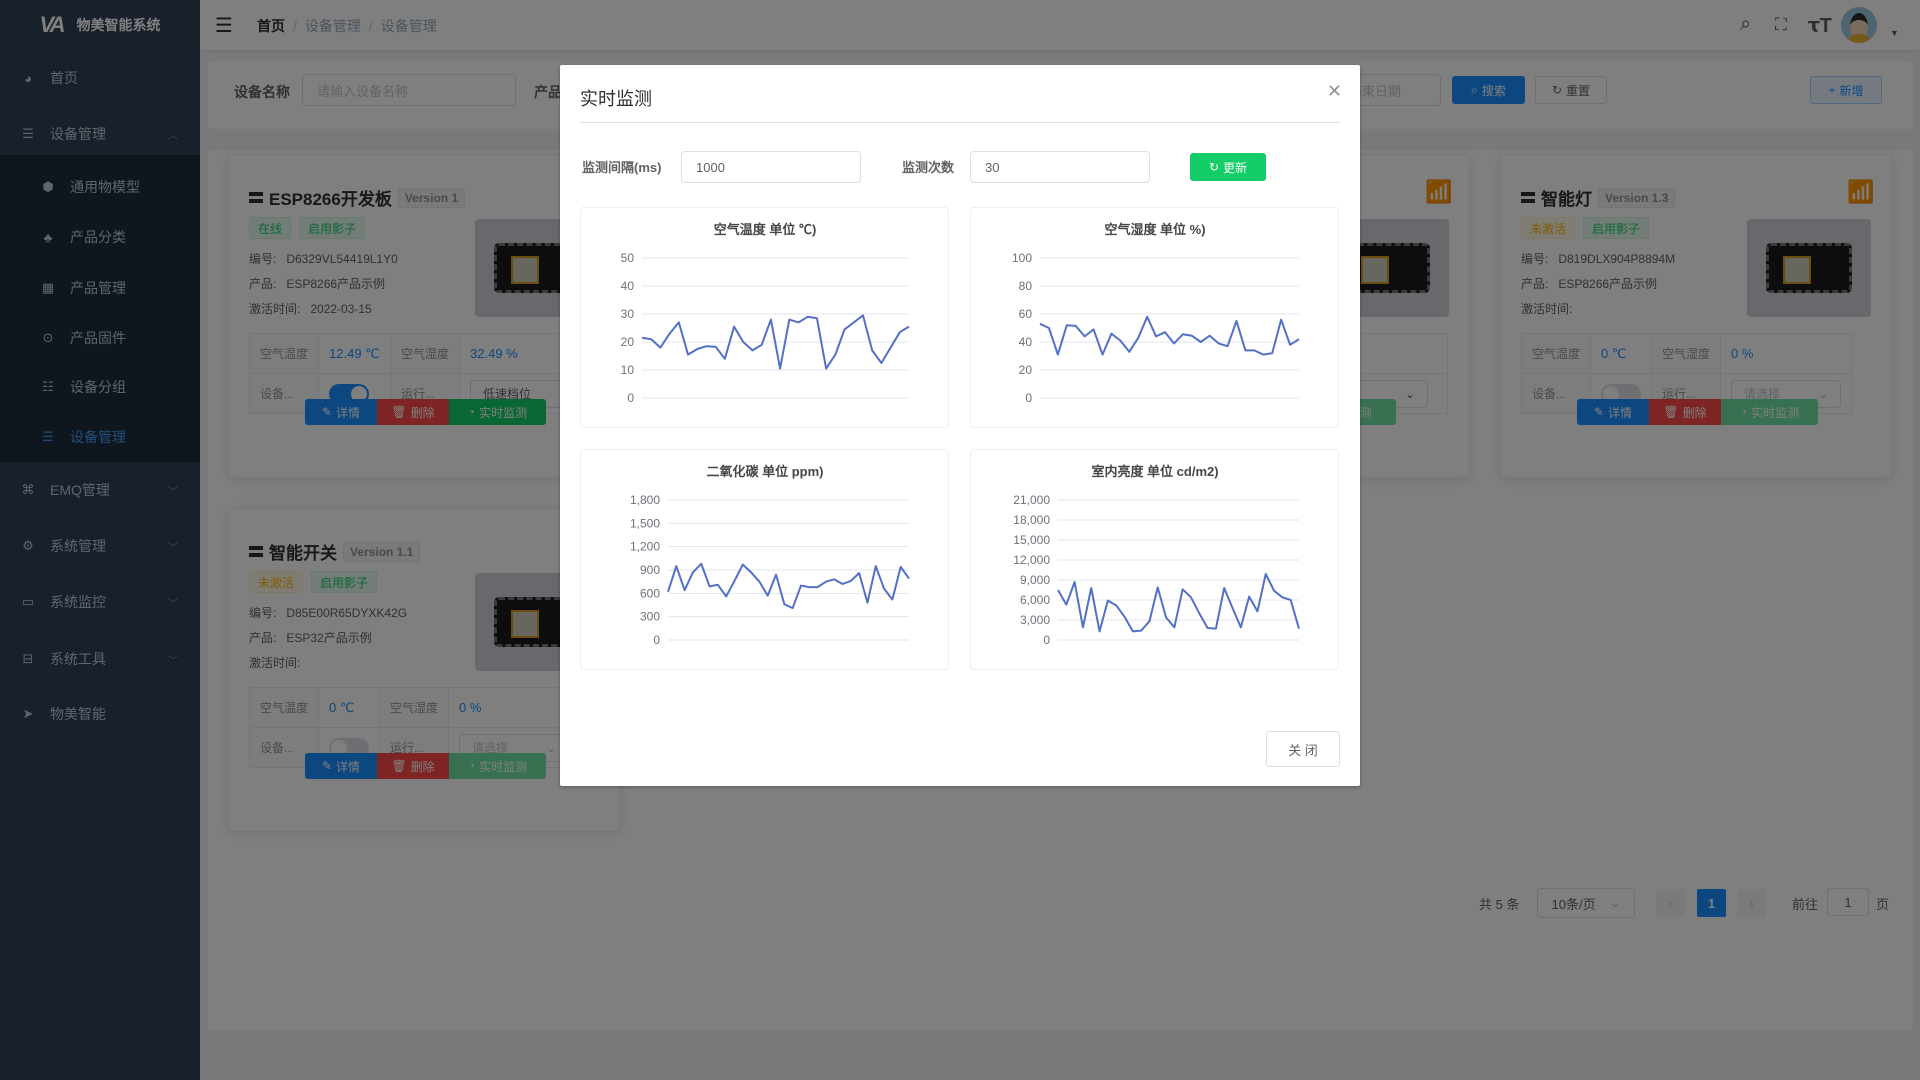 The image size is (1920, 1080). I want to click on chart-title: 二氧化碳 单位 ppm), so click(765, 471).